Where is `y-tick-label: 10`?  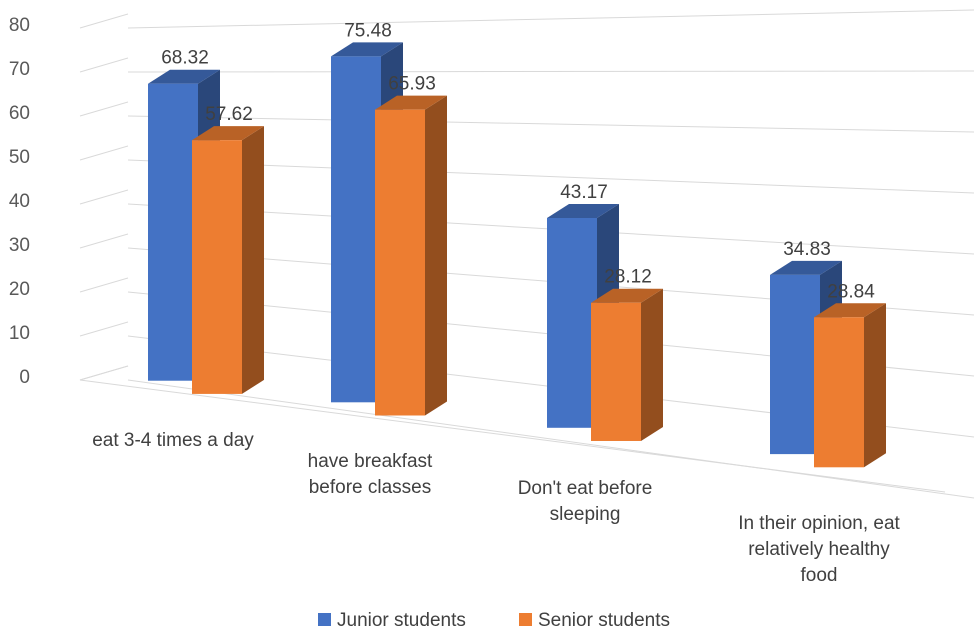 y-tick-label: 10 is located at coordinates (19, 333).